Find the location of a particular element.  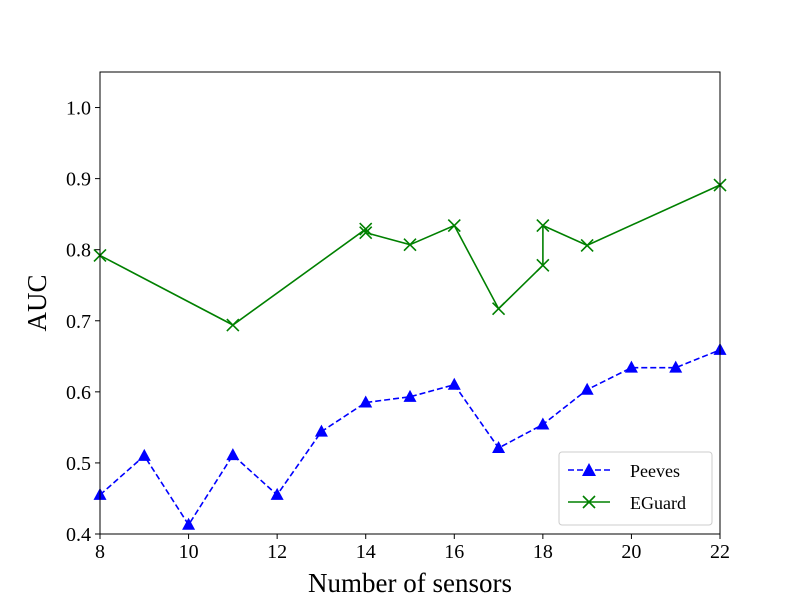

y-tick-label: 0.8 is located at coordinates (78, 251).